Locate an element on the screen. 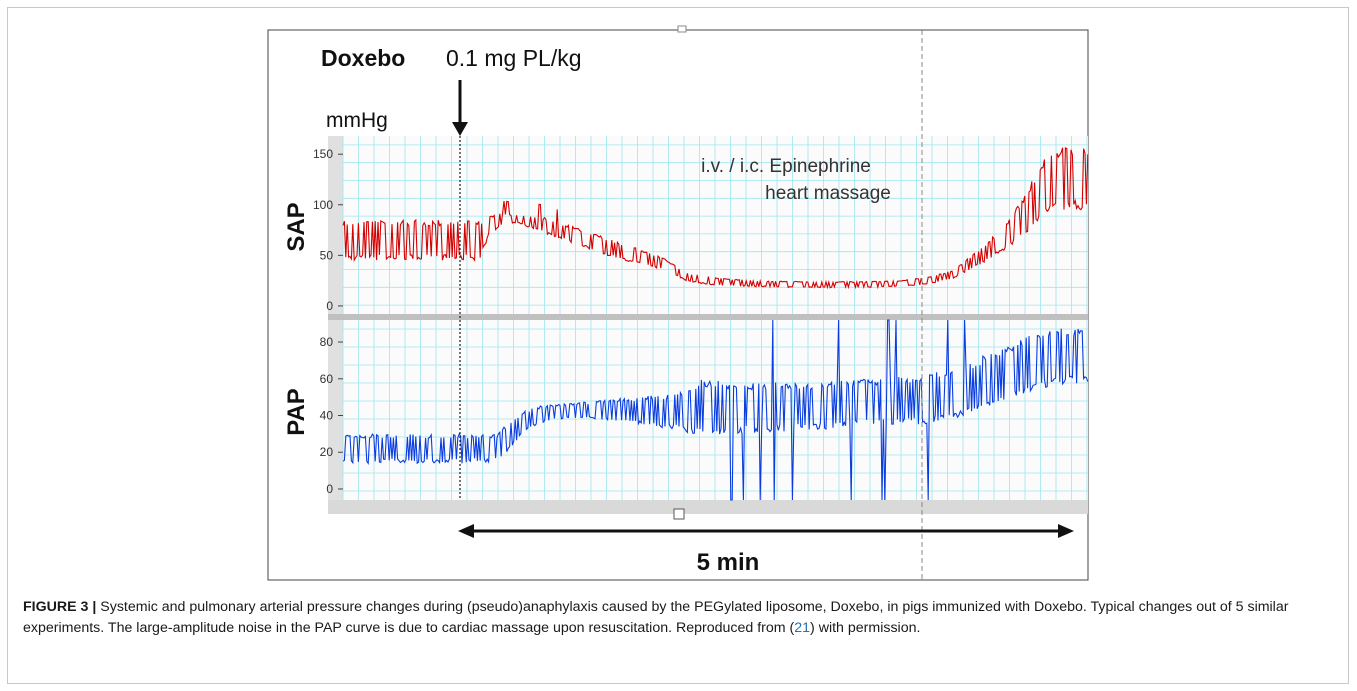 The width and height of the screenshot is (1357, 691). pap-y-axis: 0 20 40 60 80 is located at coordinates (331, 415).